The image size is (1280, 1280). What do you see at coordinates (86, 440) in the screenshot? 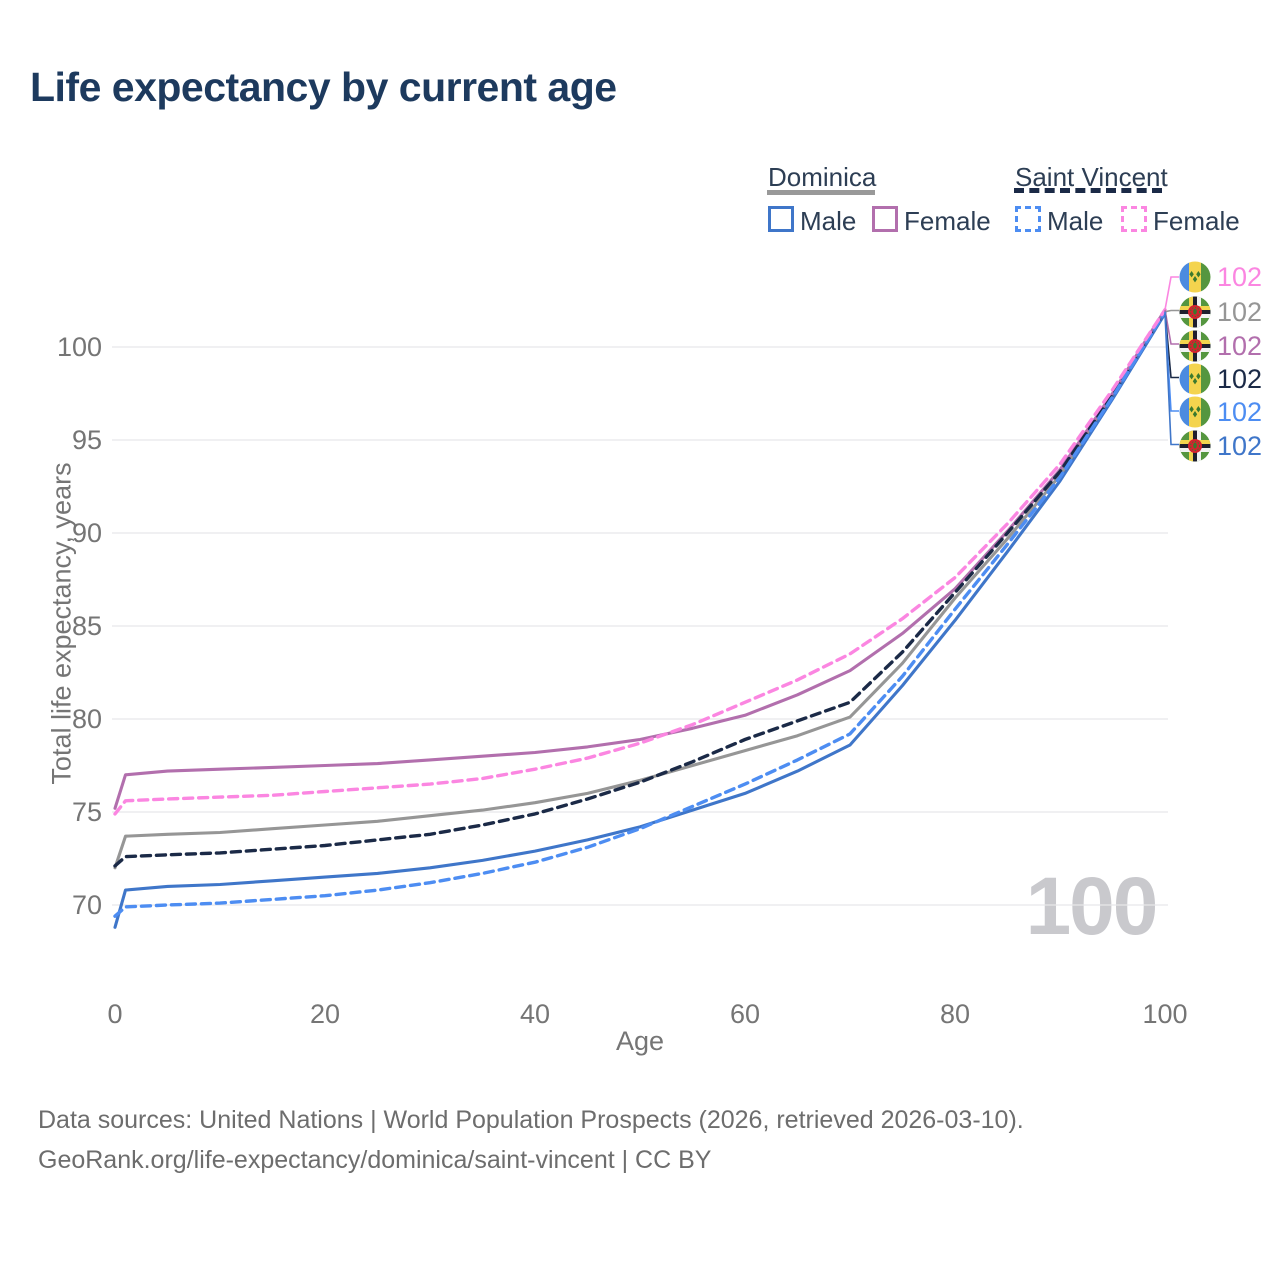
I see `y-tick-95: 95` at bounding box center [86, 440].